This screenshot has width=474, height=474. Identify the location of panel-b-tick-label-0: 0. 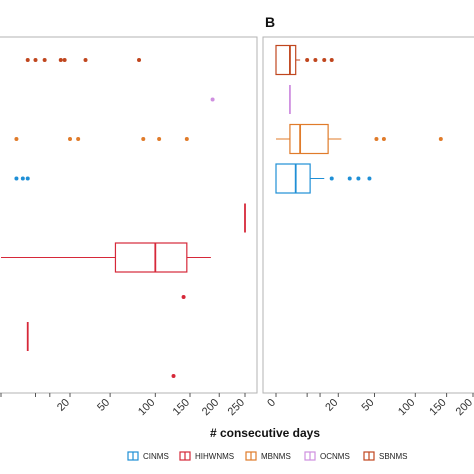
(271, 403).